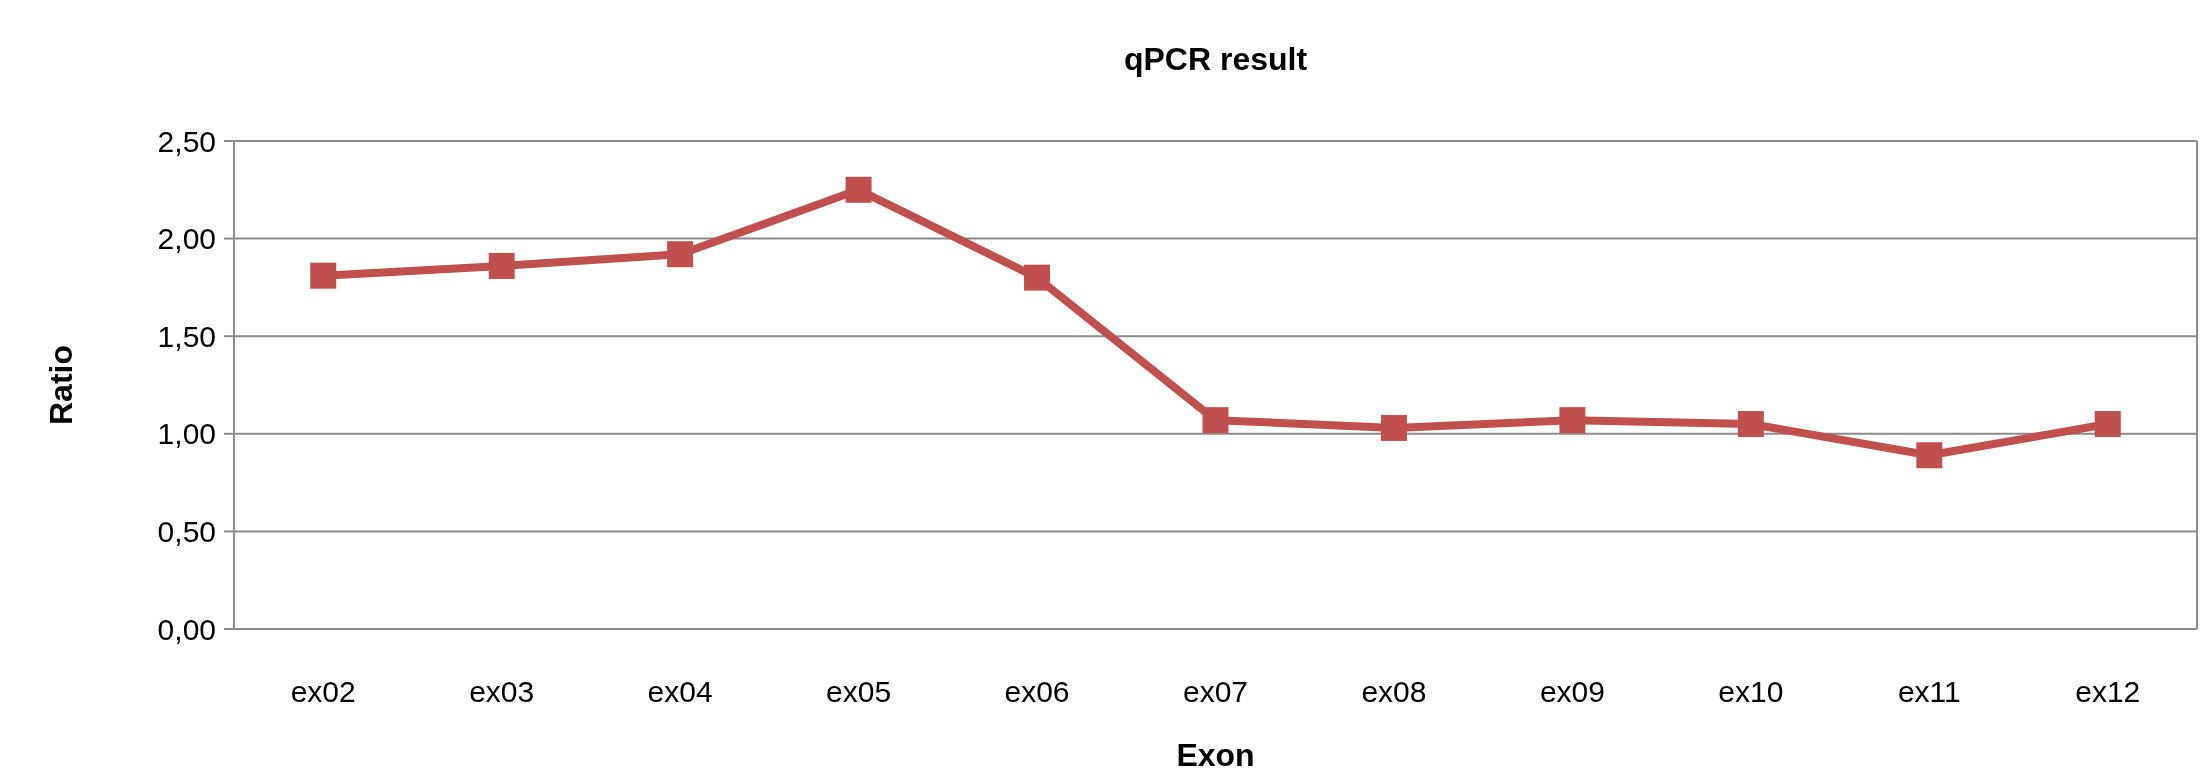  What do you see at coordinates (2108, 691) in the screenshot?
I see `x-tick-label: ex12` at bounding box center [2108, 691].